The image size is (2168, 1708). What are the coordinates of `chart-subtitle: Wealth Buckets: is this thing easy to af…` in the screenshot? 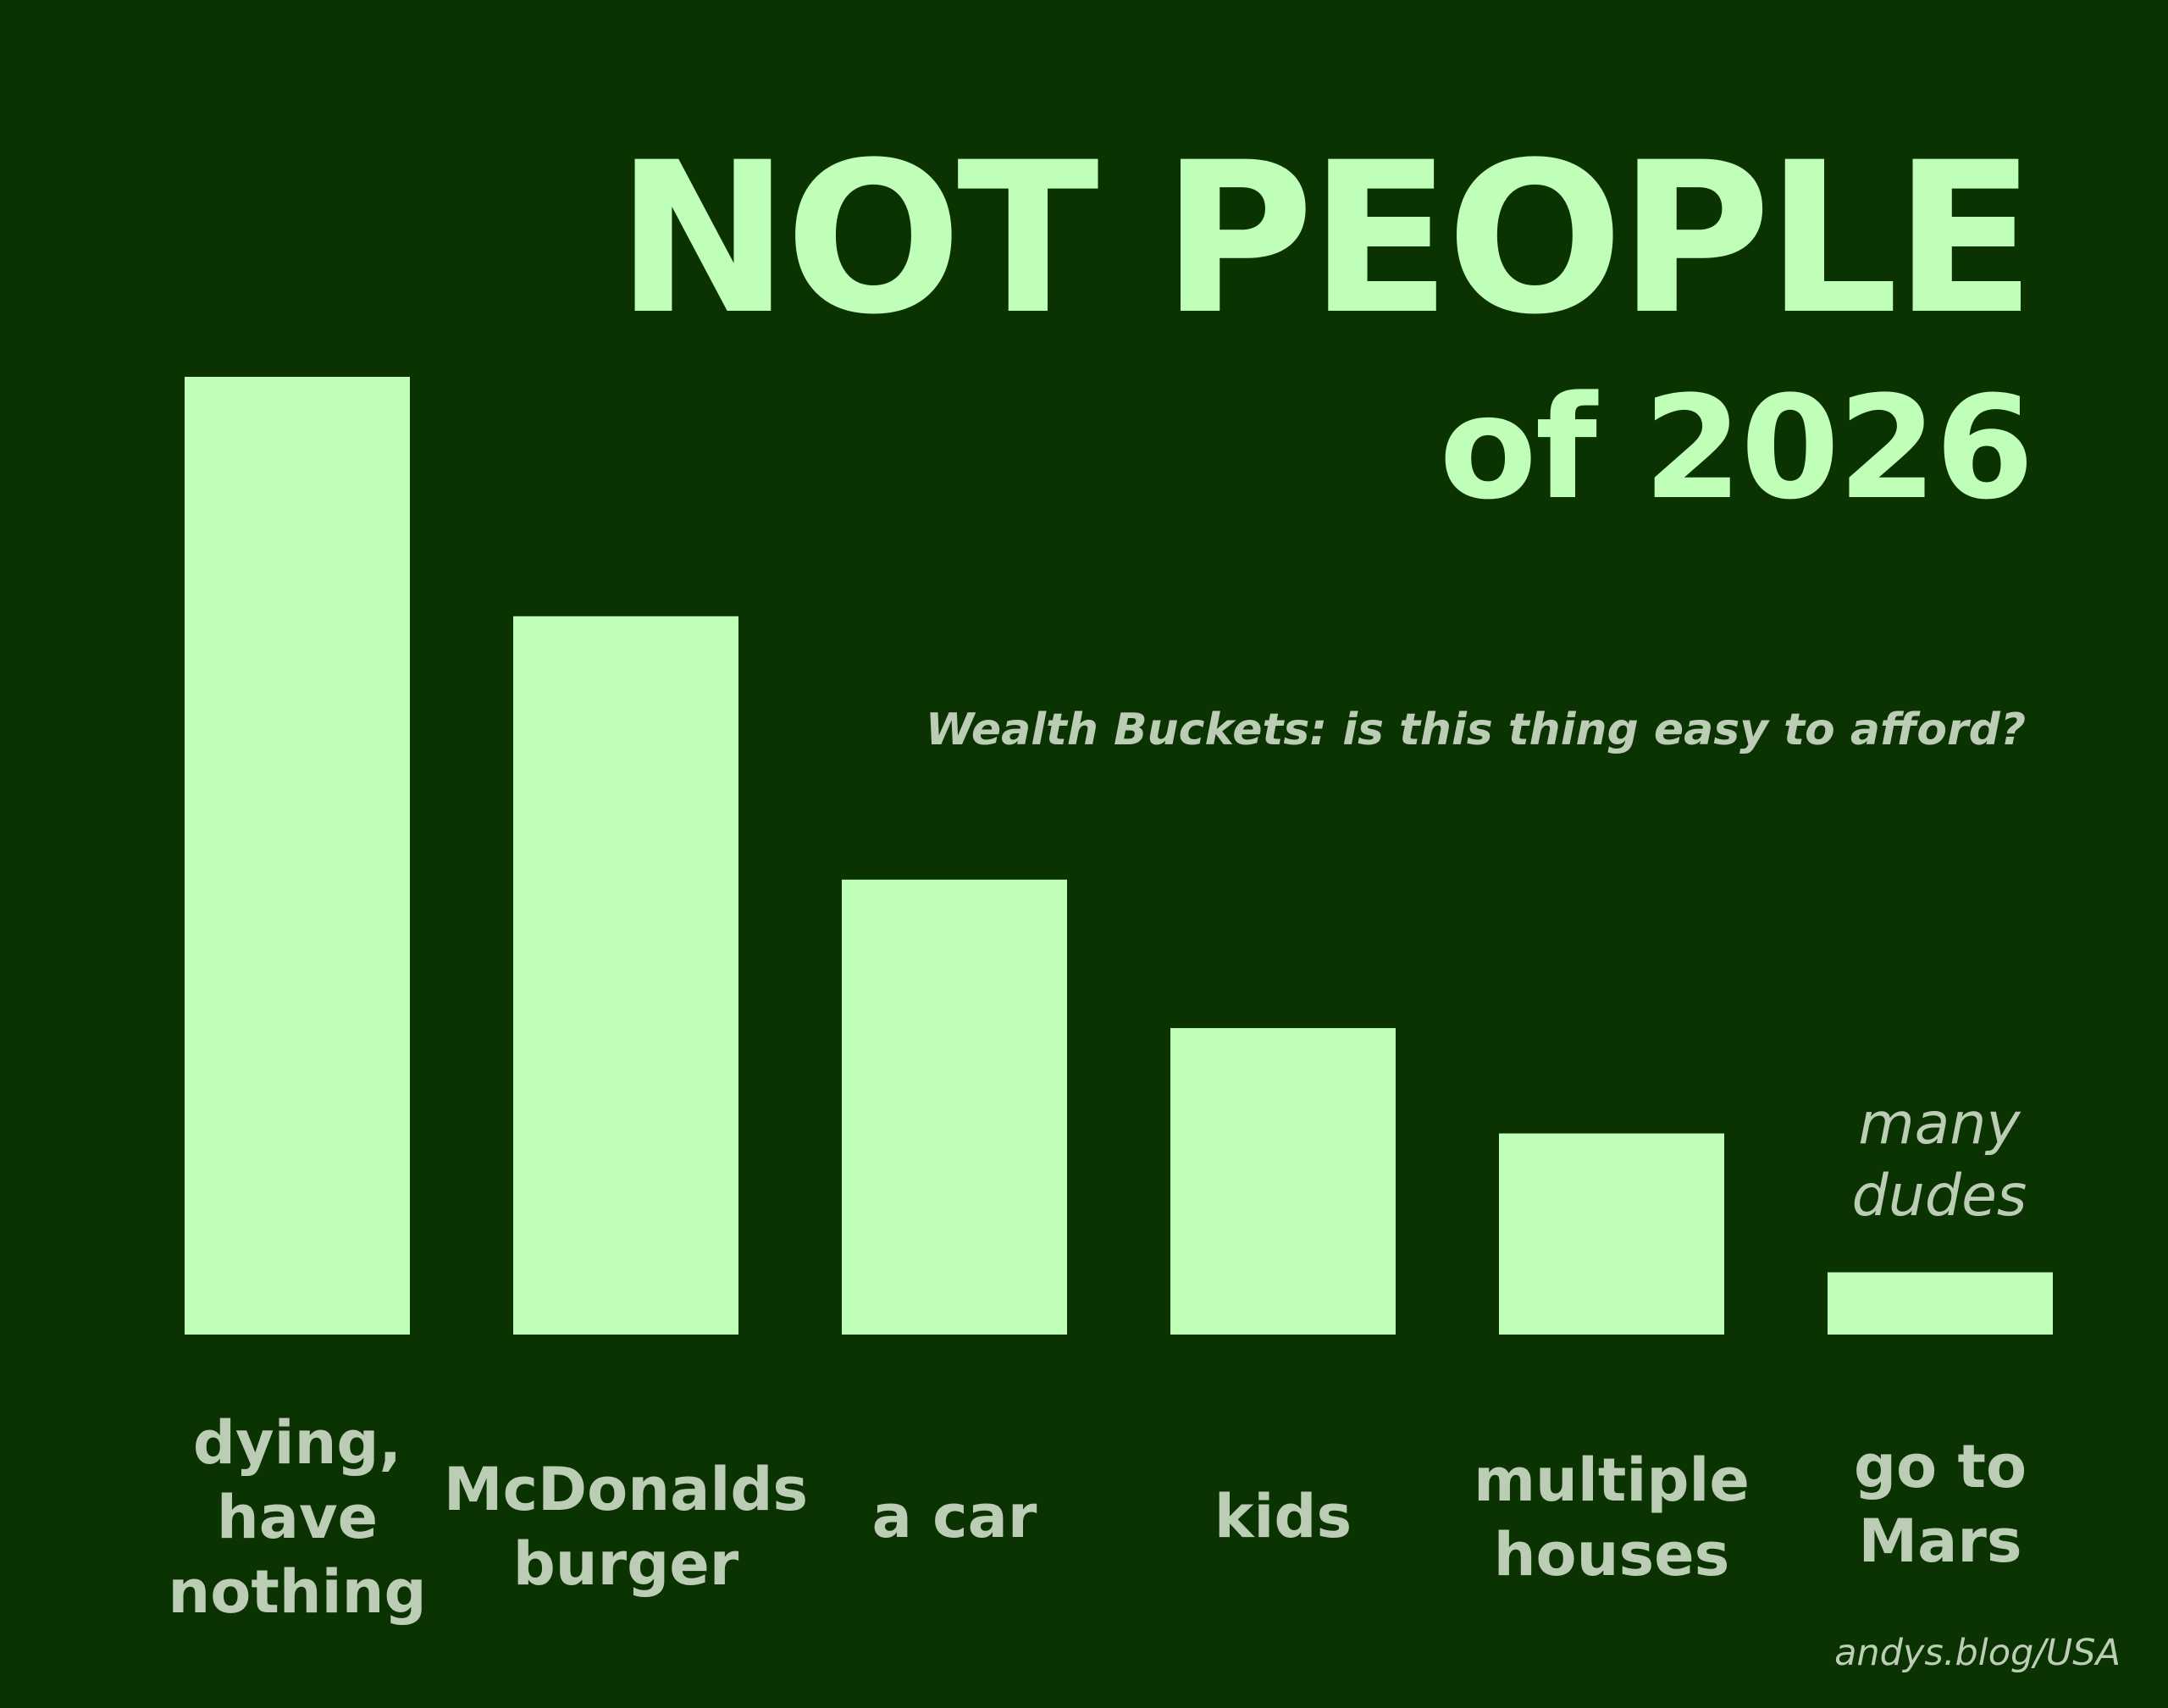 It's located at (1475, 730).